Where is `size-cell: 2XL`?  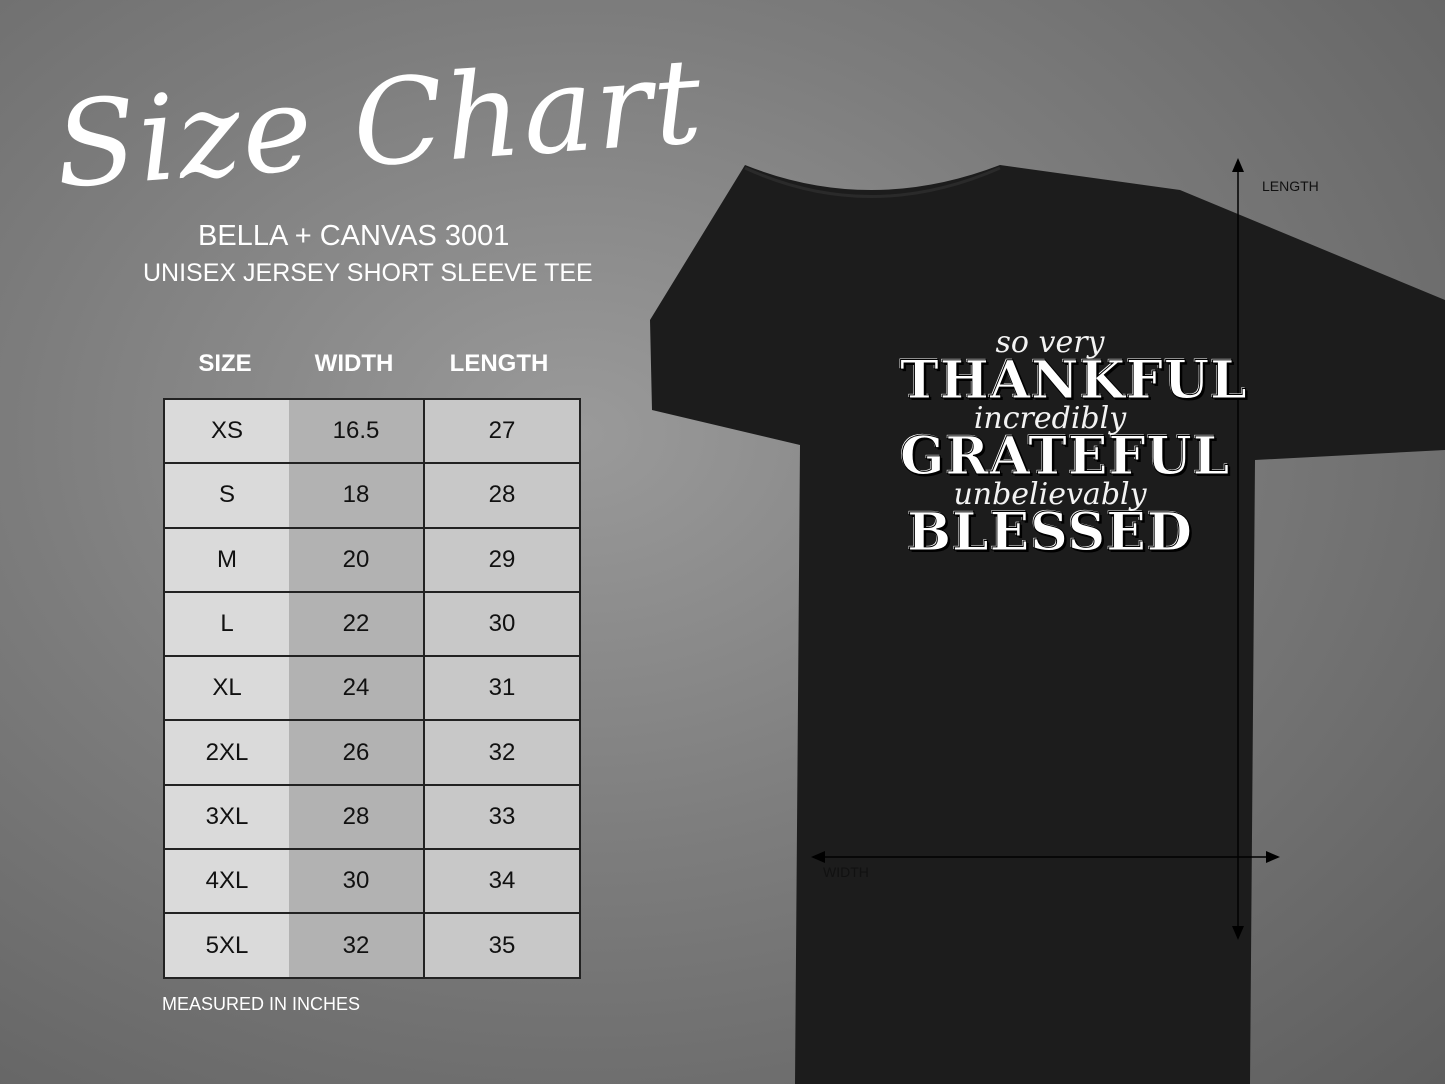 size-cell: 2XL is located at coordinates (226, 752).